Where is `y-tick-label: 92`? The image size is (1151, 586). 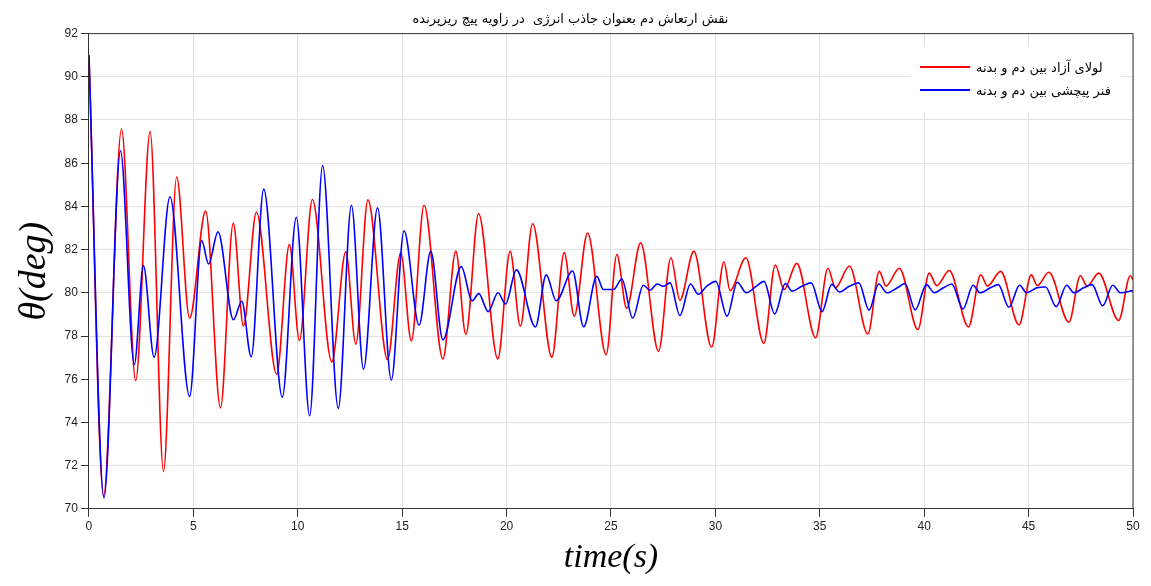
y-tick-label: 92 is located at coordinates (71, 32).